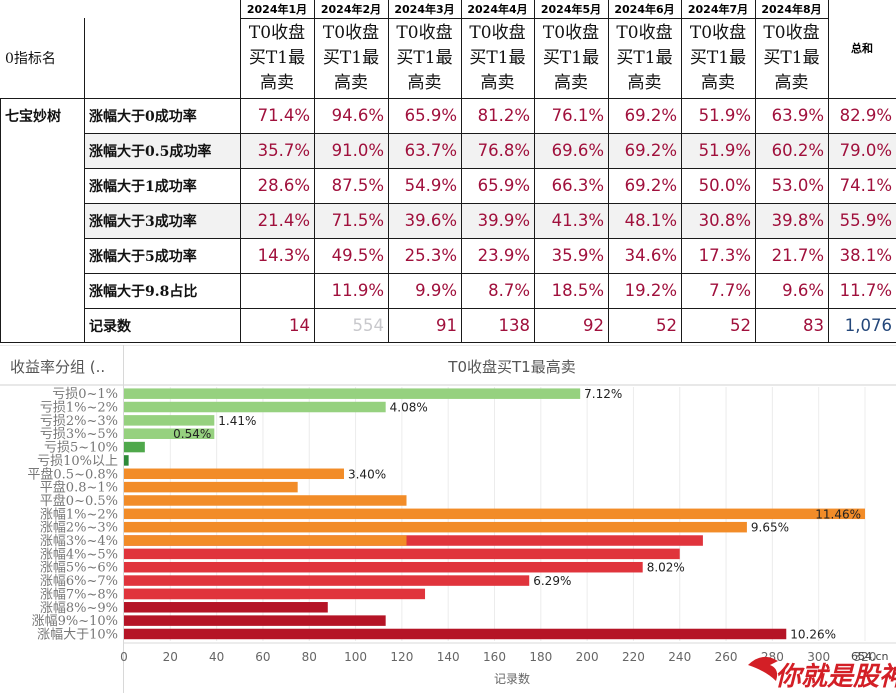  I want to click on table-cell: 65.9%, so click(430, 115).